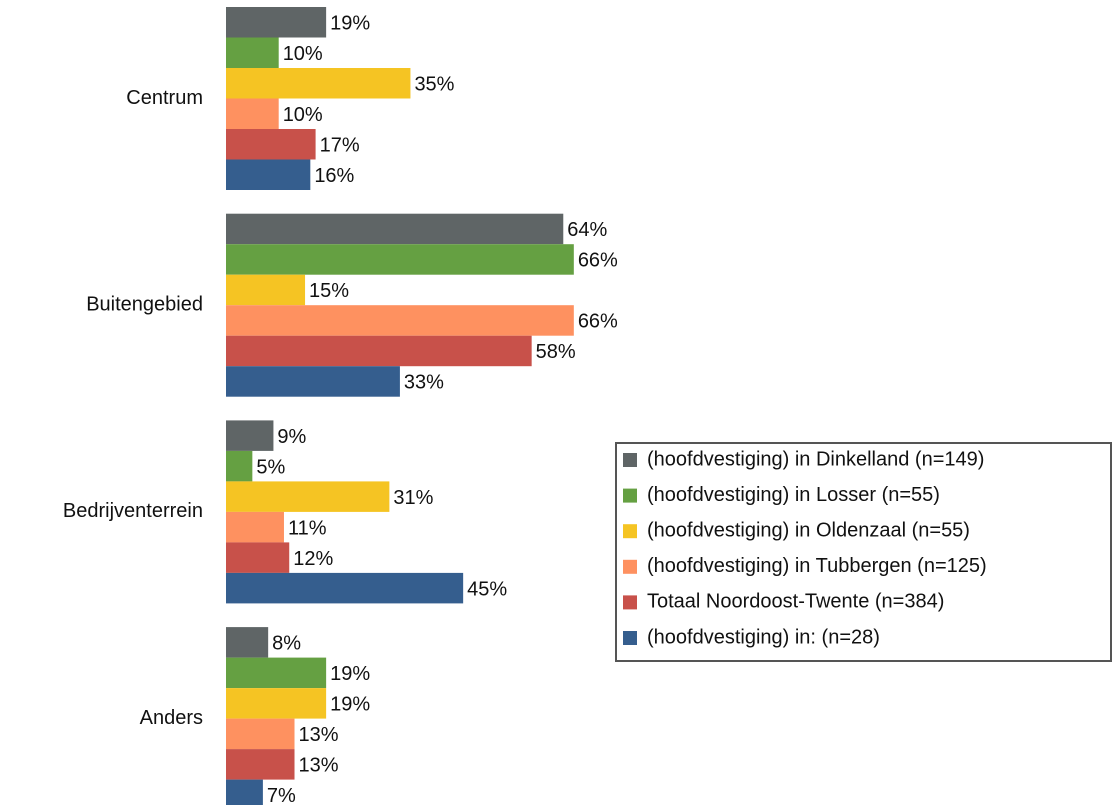  I want to click on value-label: 45%, so click(487, 589).